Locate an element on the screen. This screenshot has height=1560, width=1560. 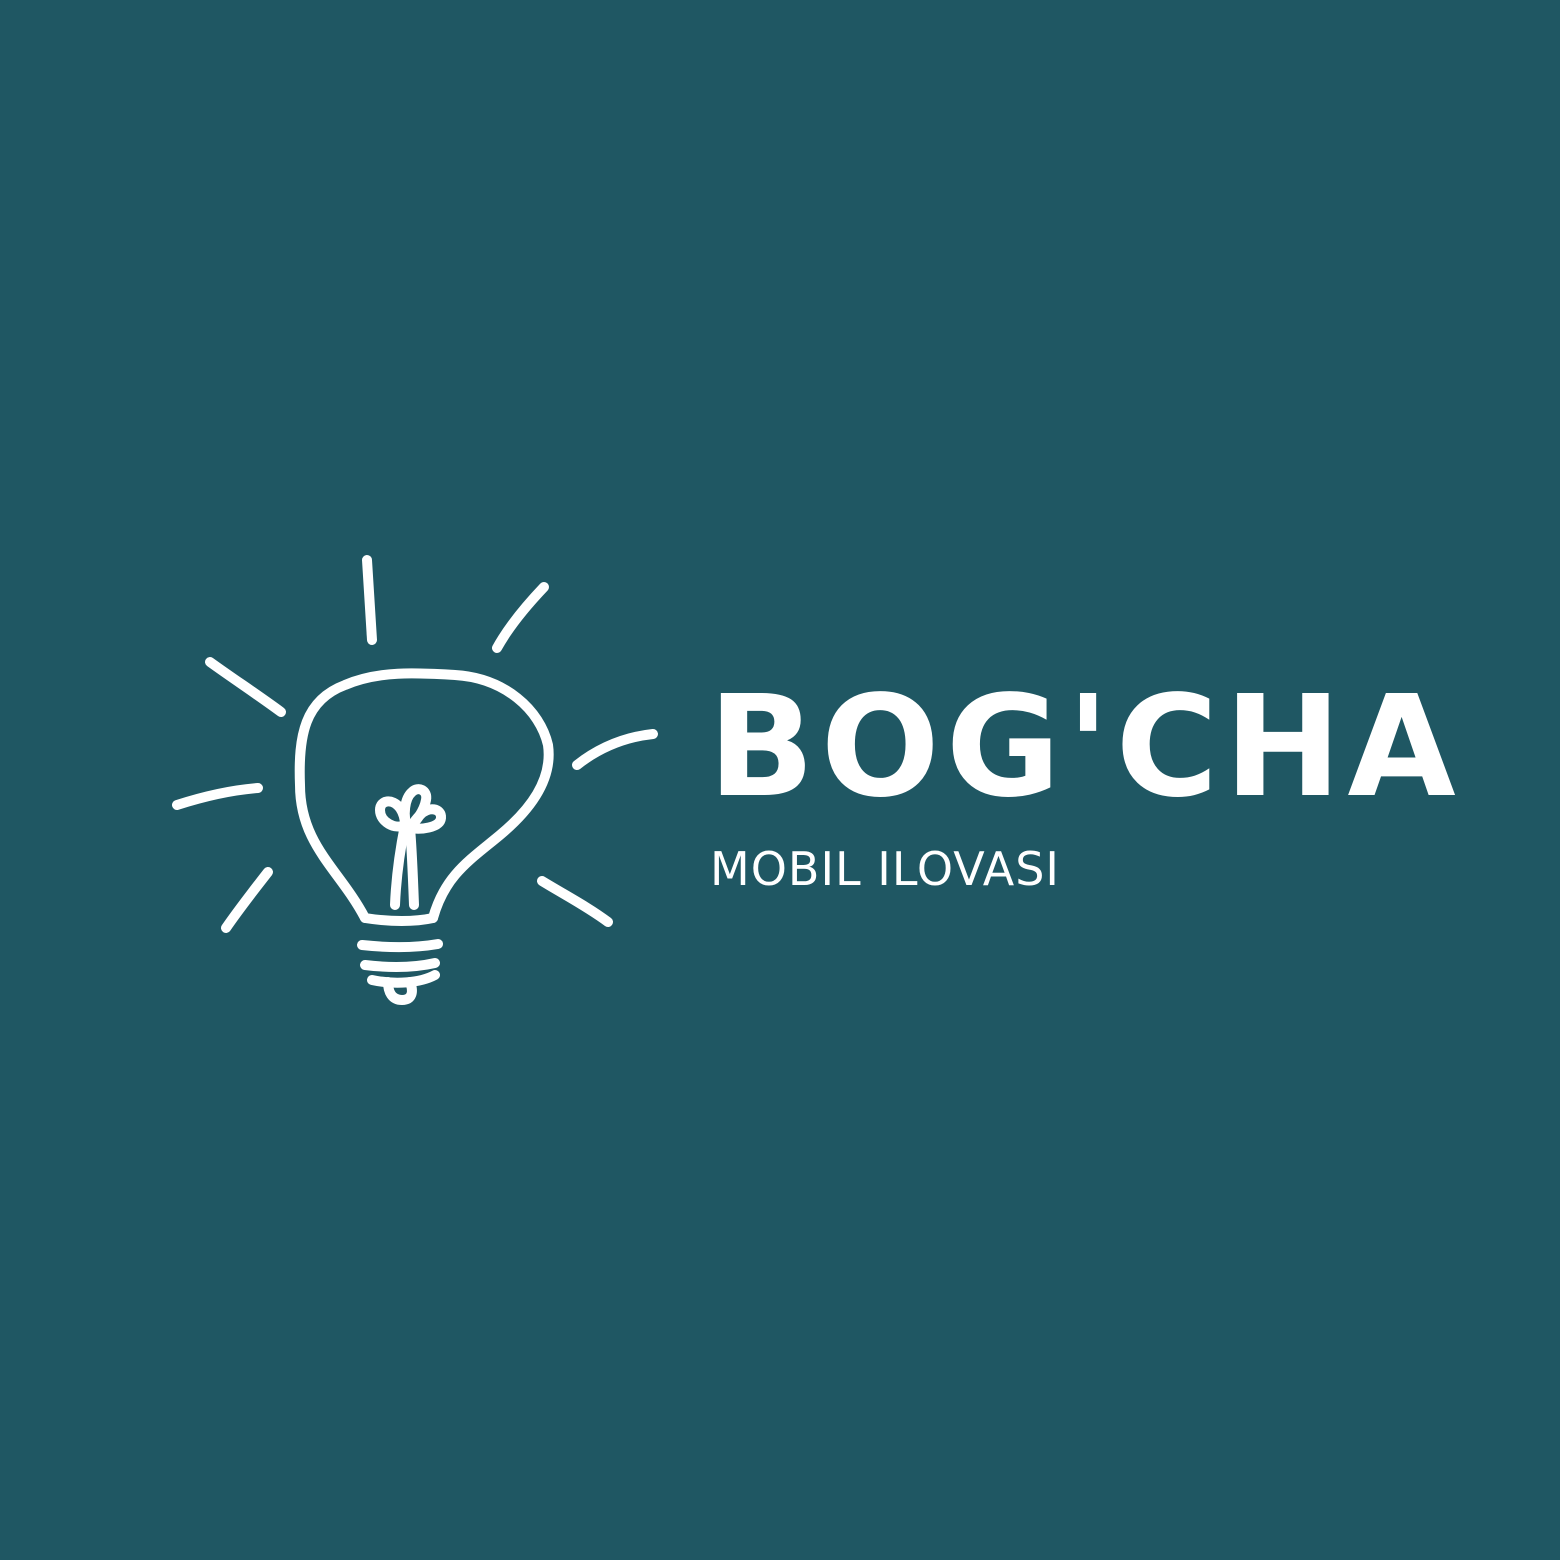
lightbulb-icon is located at coordinates (420, 785).